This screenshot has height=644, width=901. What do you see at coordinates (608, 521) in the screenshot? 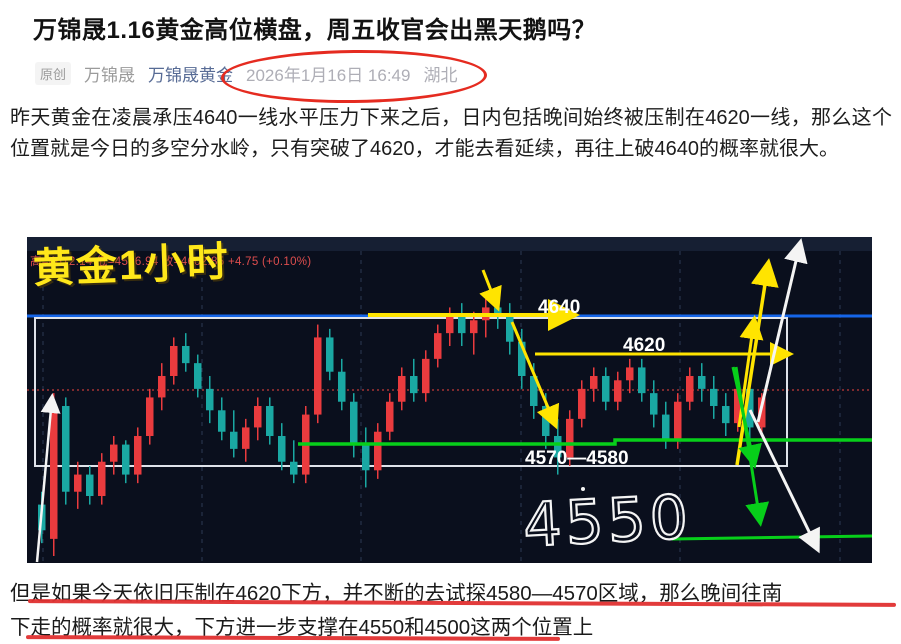
I see `handwritten-4550: 4550` at bounding box center [608, 521].